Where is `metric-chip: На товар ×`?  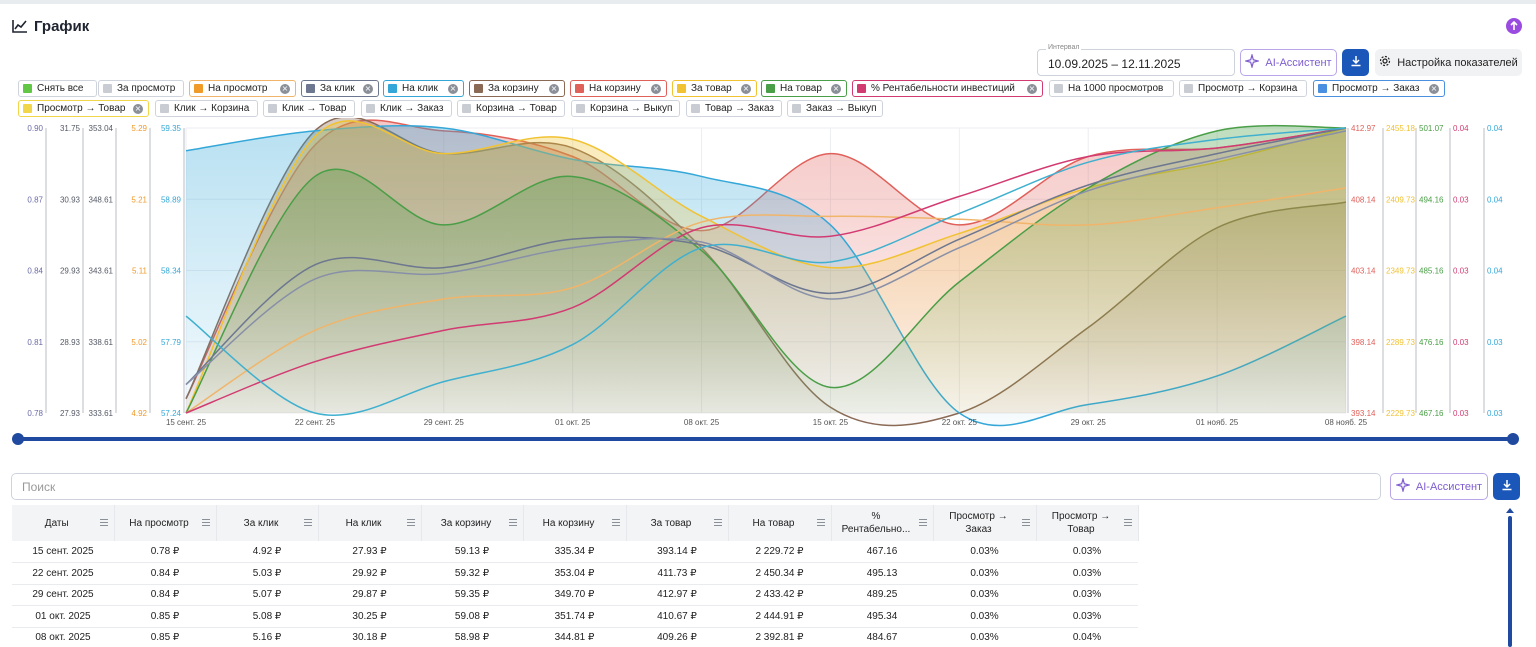
metric-chip: На товар × is located at coordinates (804, 88).